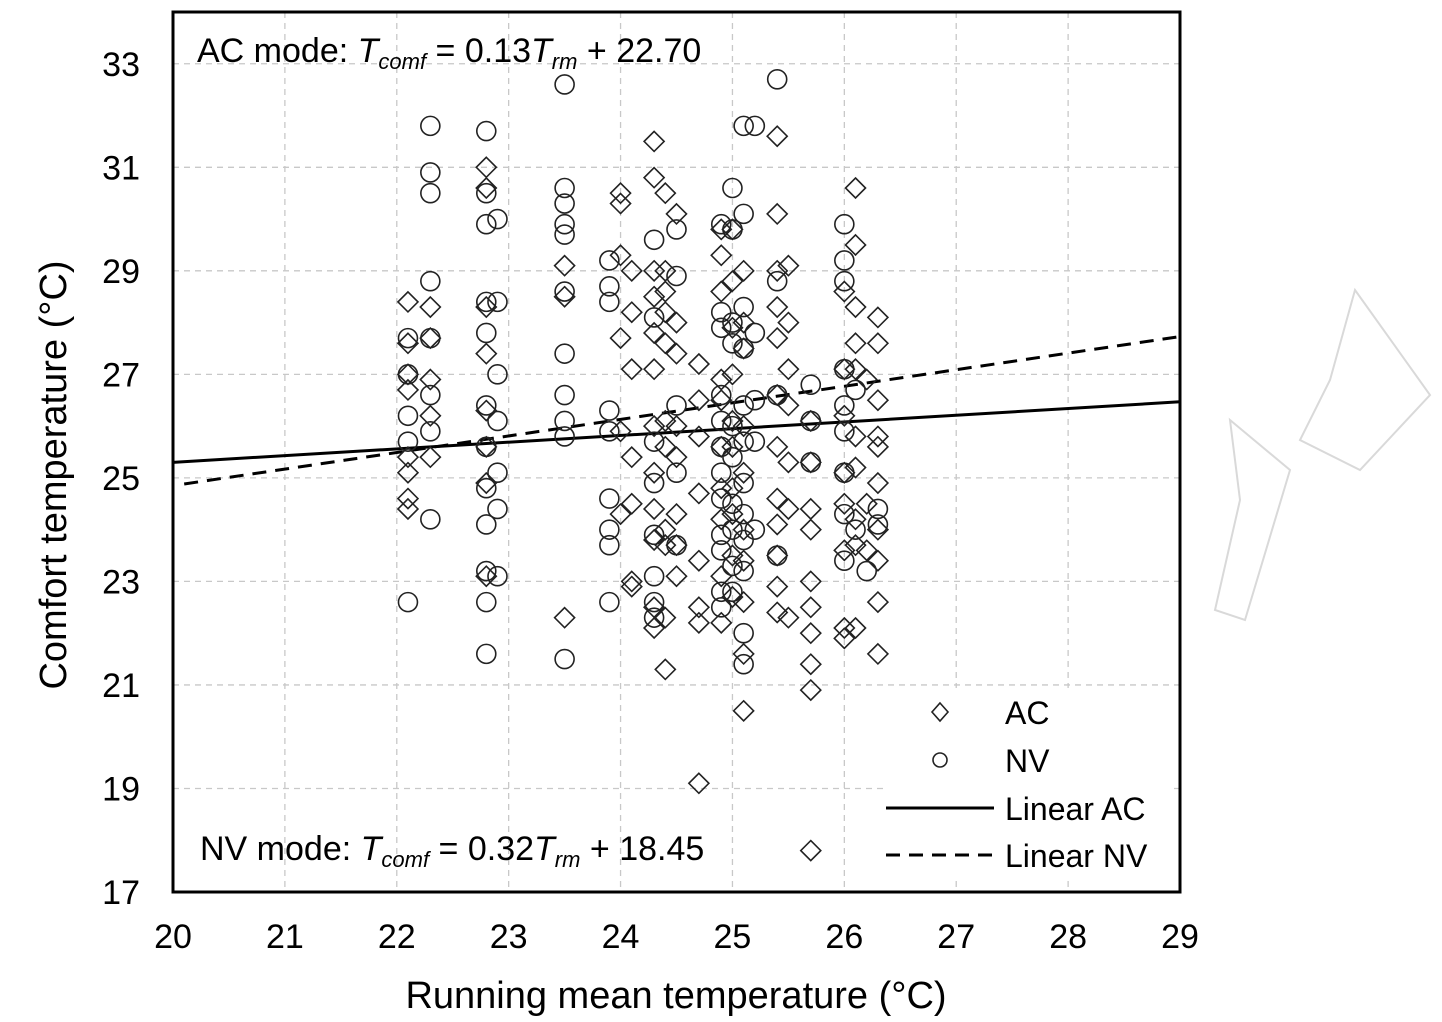 The width and height of the screenshot is (1442, 1022). What do you see at coordinates (121, 582) in the screenshot?
I see `y-tick-label: 23` at bounding box center [121, 582].